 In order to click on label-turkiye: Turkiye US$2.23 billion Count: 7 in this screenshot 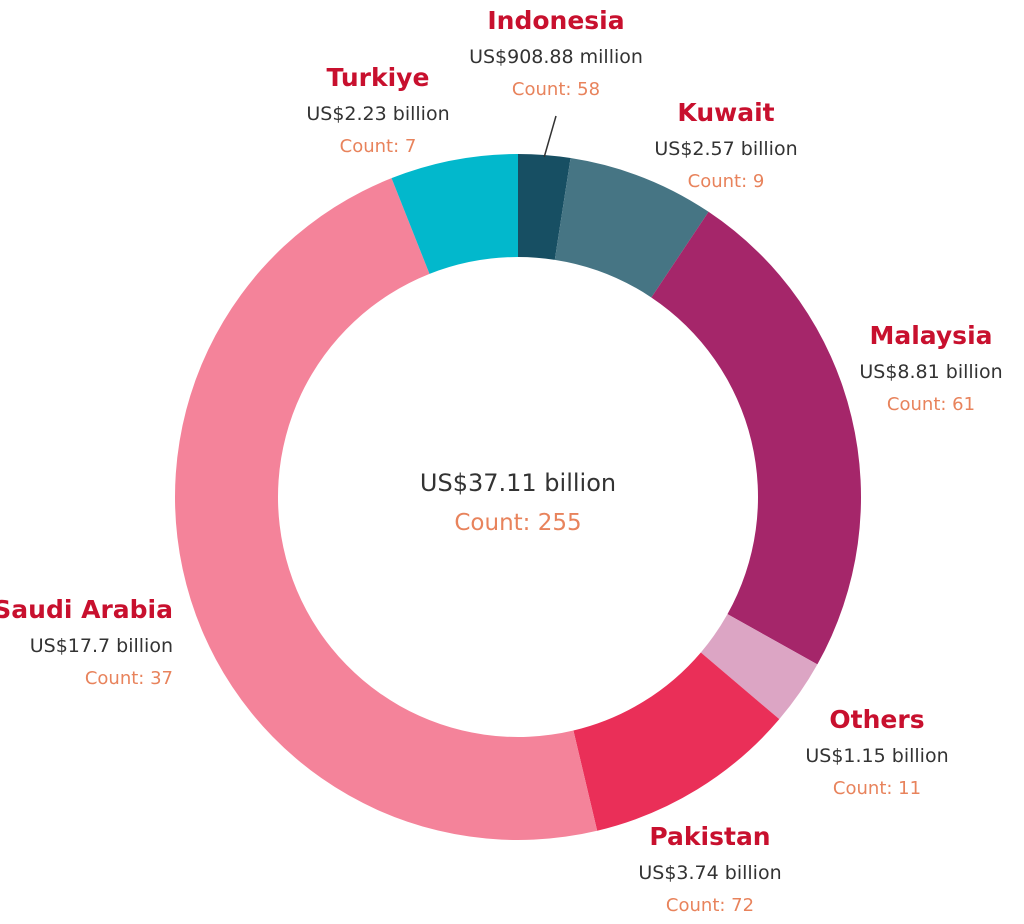, I will do `click(377, 110)`.